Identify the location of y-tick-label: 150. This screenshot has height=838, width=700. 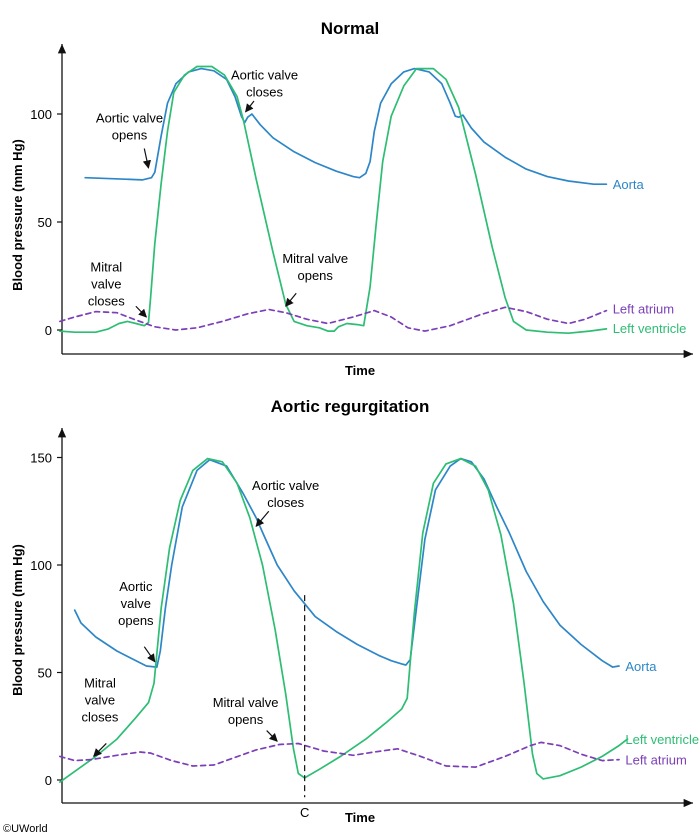
(41, 458).